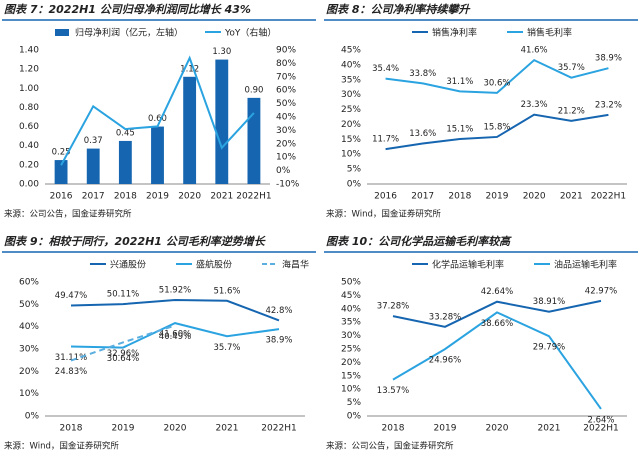 This screenshot has width=640, height=458. Describe the element at coordinates (398, 9) in the screenshot. I see `chart-title: 图表 8：公司净利率持续攀升` at that location.